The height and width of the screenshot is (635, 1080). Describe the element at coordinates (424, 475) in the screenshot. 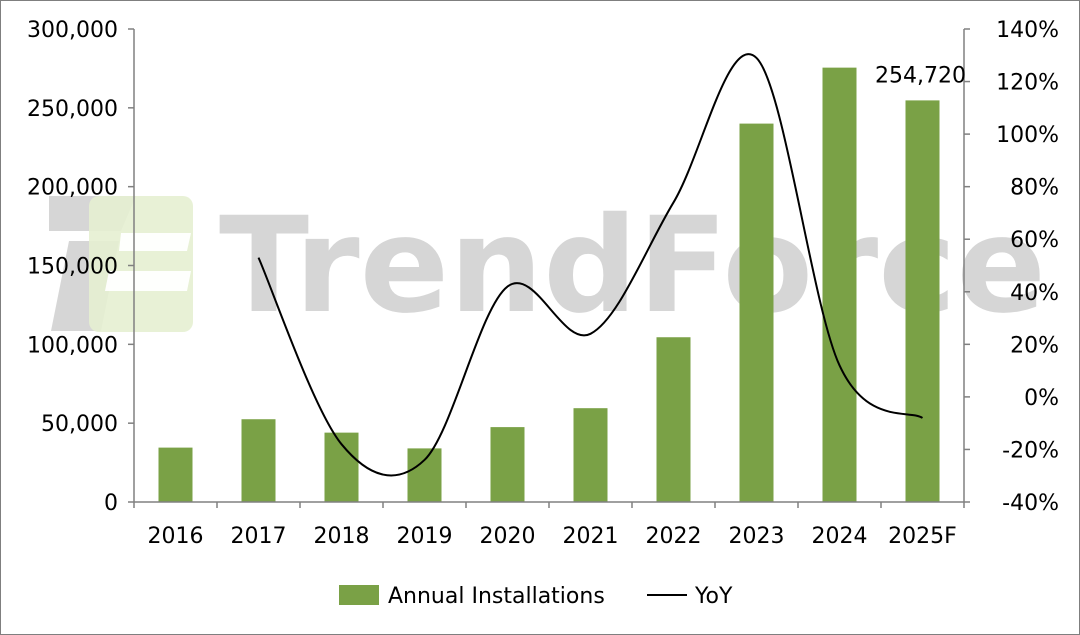

I see `bar-2019` at that location.